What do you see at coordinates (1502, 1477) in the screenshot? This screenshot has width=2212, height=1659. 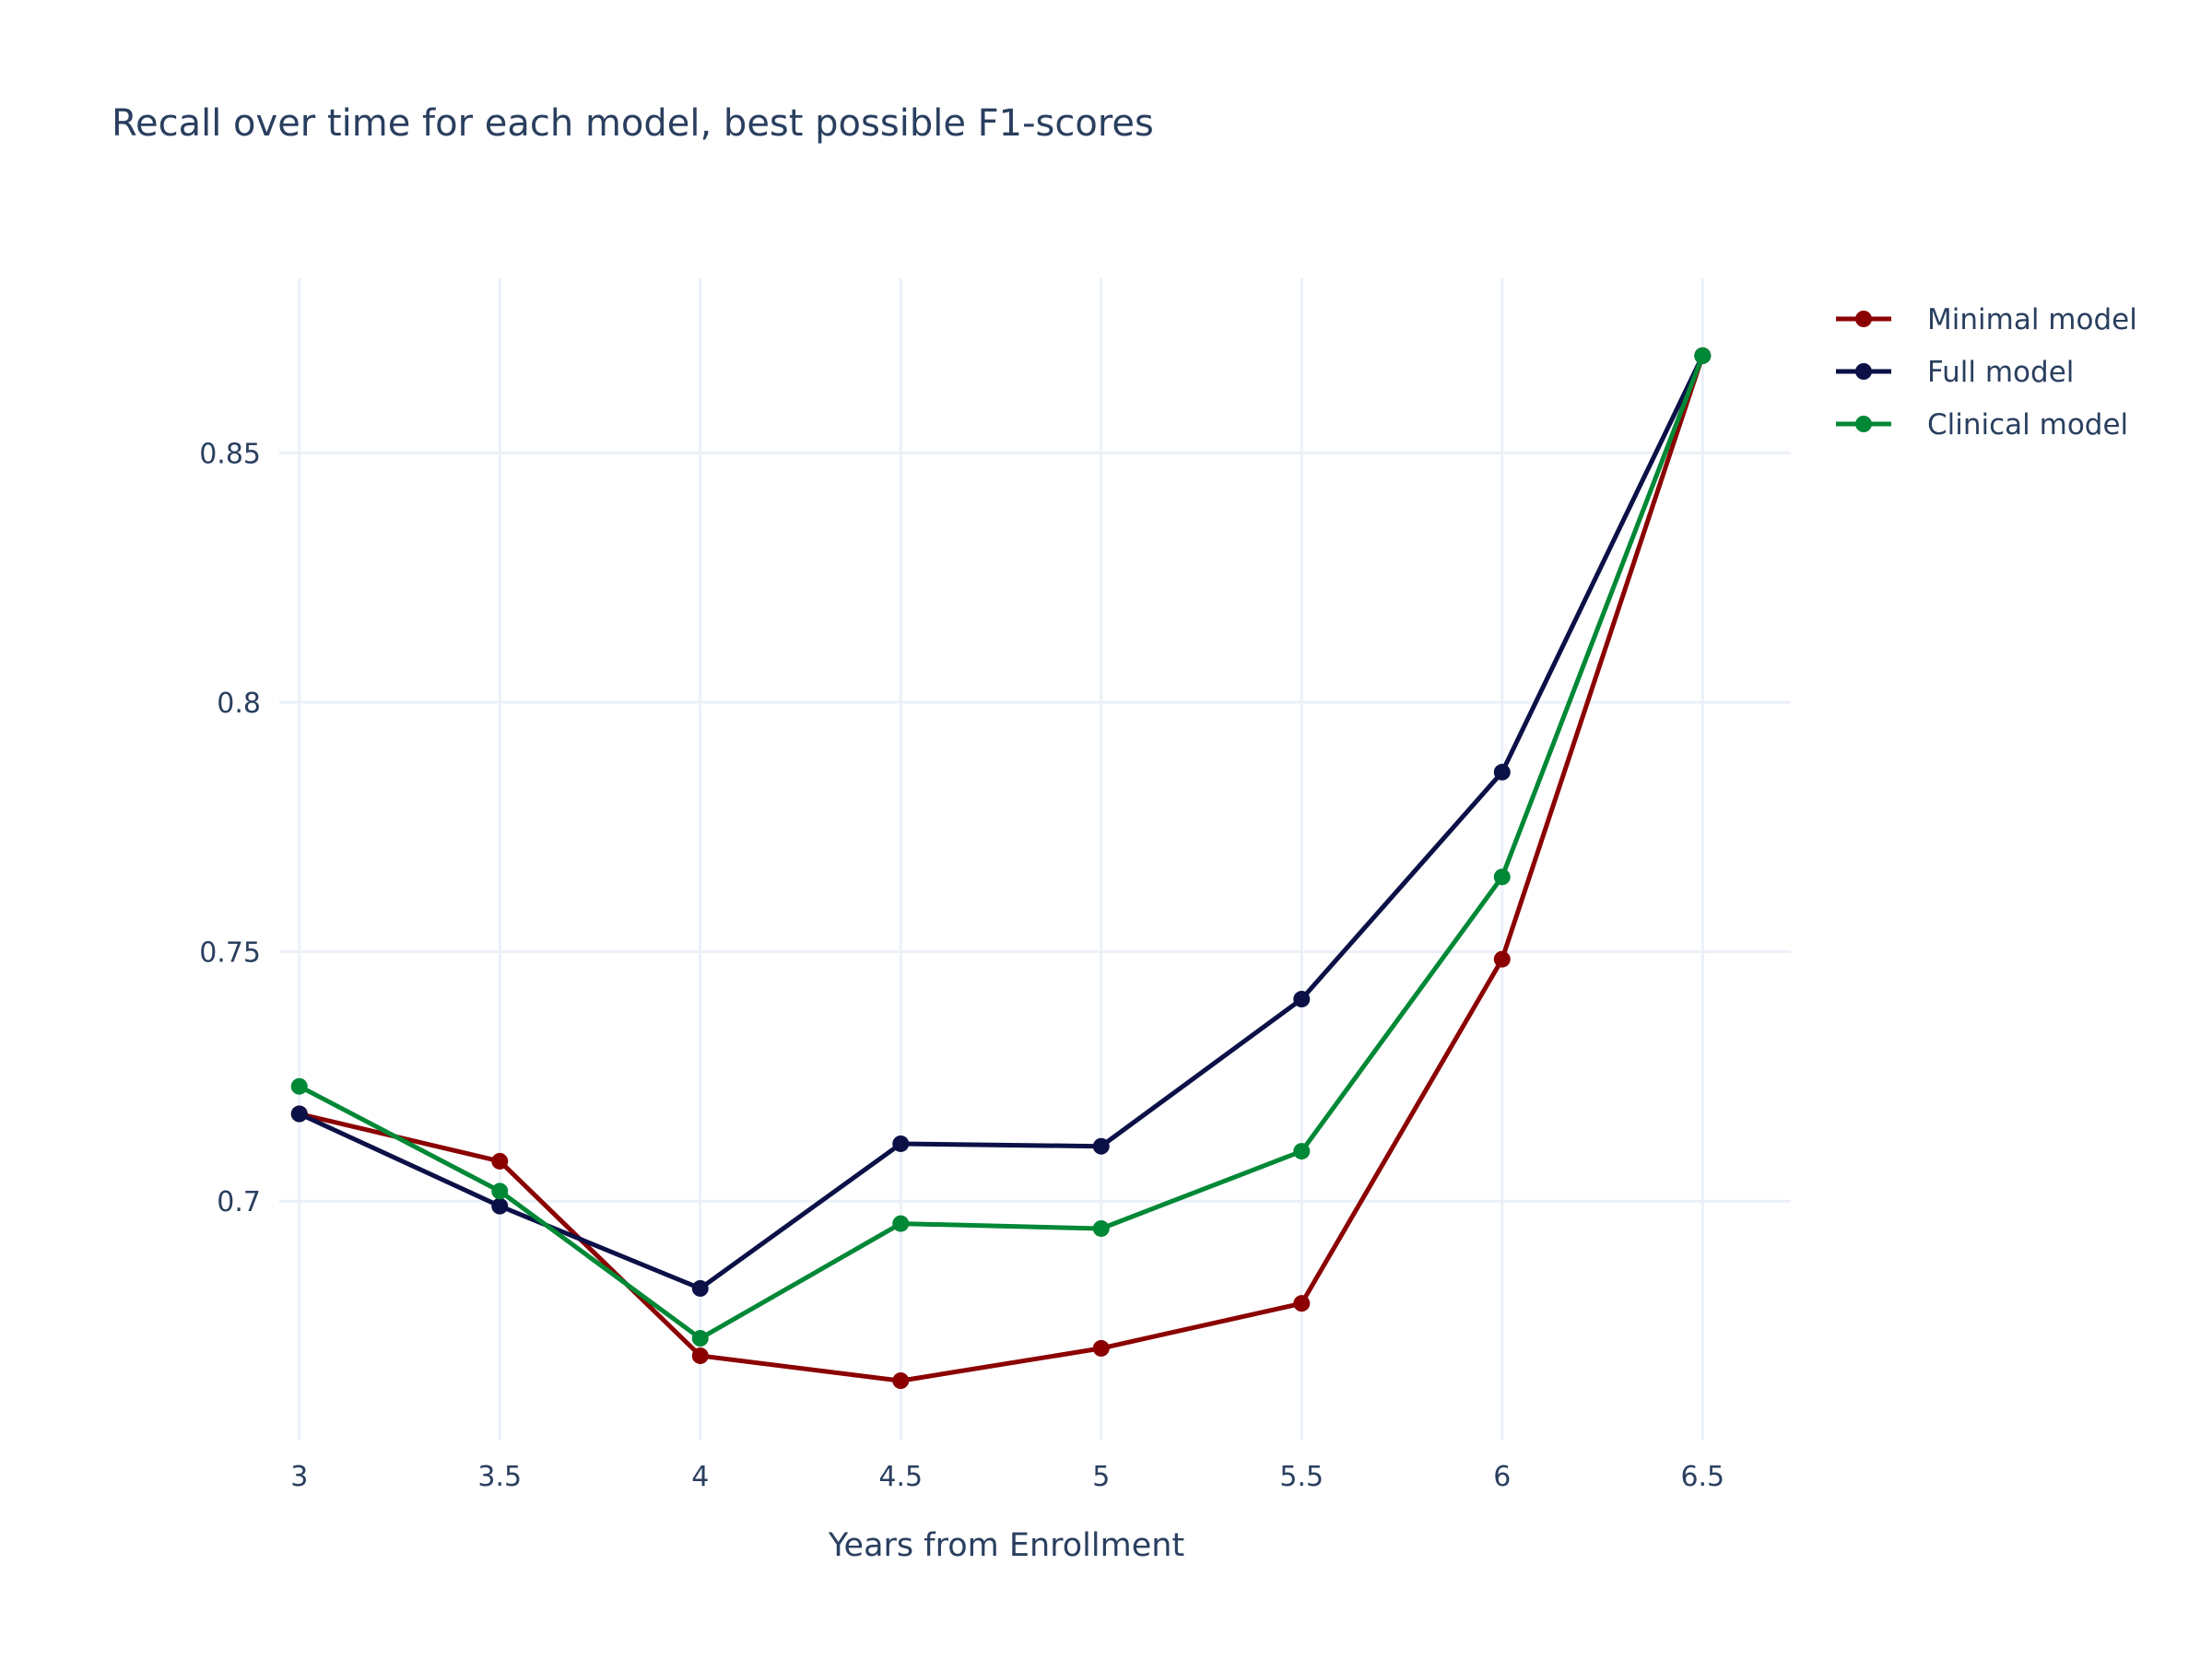 I see `x-tick-label: 6` at bounding box center [1502, 1477].